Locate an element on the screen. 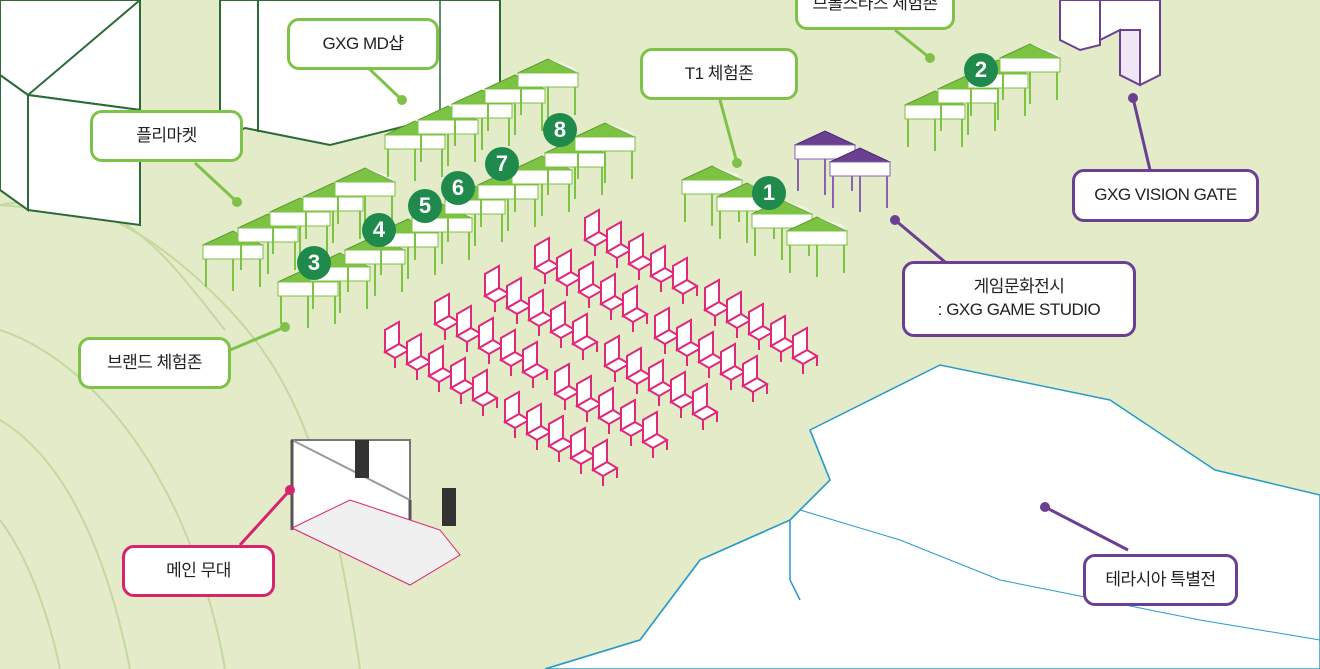  label-text: 브랜드 체험존 is located at coordinates (154, 362).